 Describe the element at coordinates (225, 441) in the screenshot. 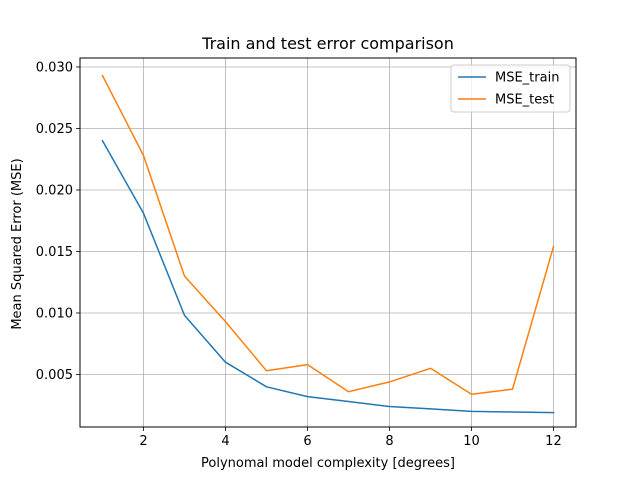

I see `x-tick-label: 4` at that location.